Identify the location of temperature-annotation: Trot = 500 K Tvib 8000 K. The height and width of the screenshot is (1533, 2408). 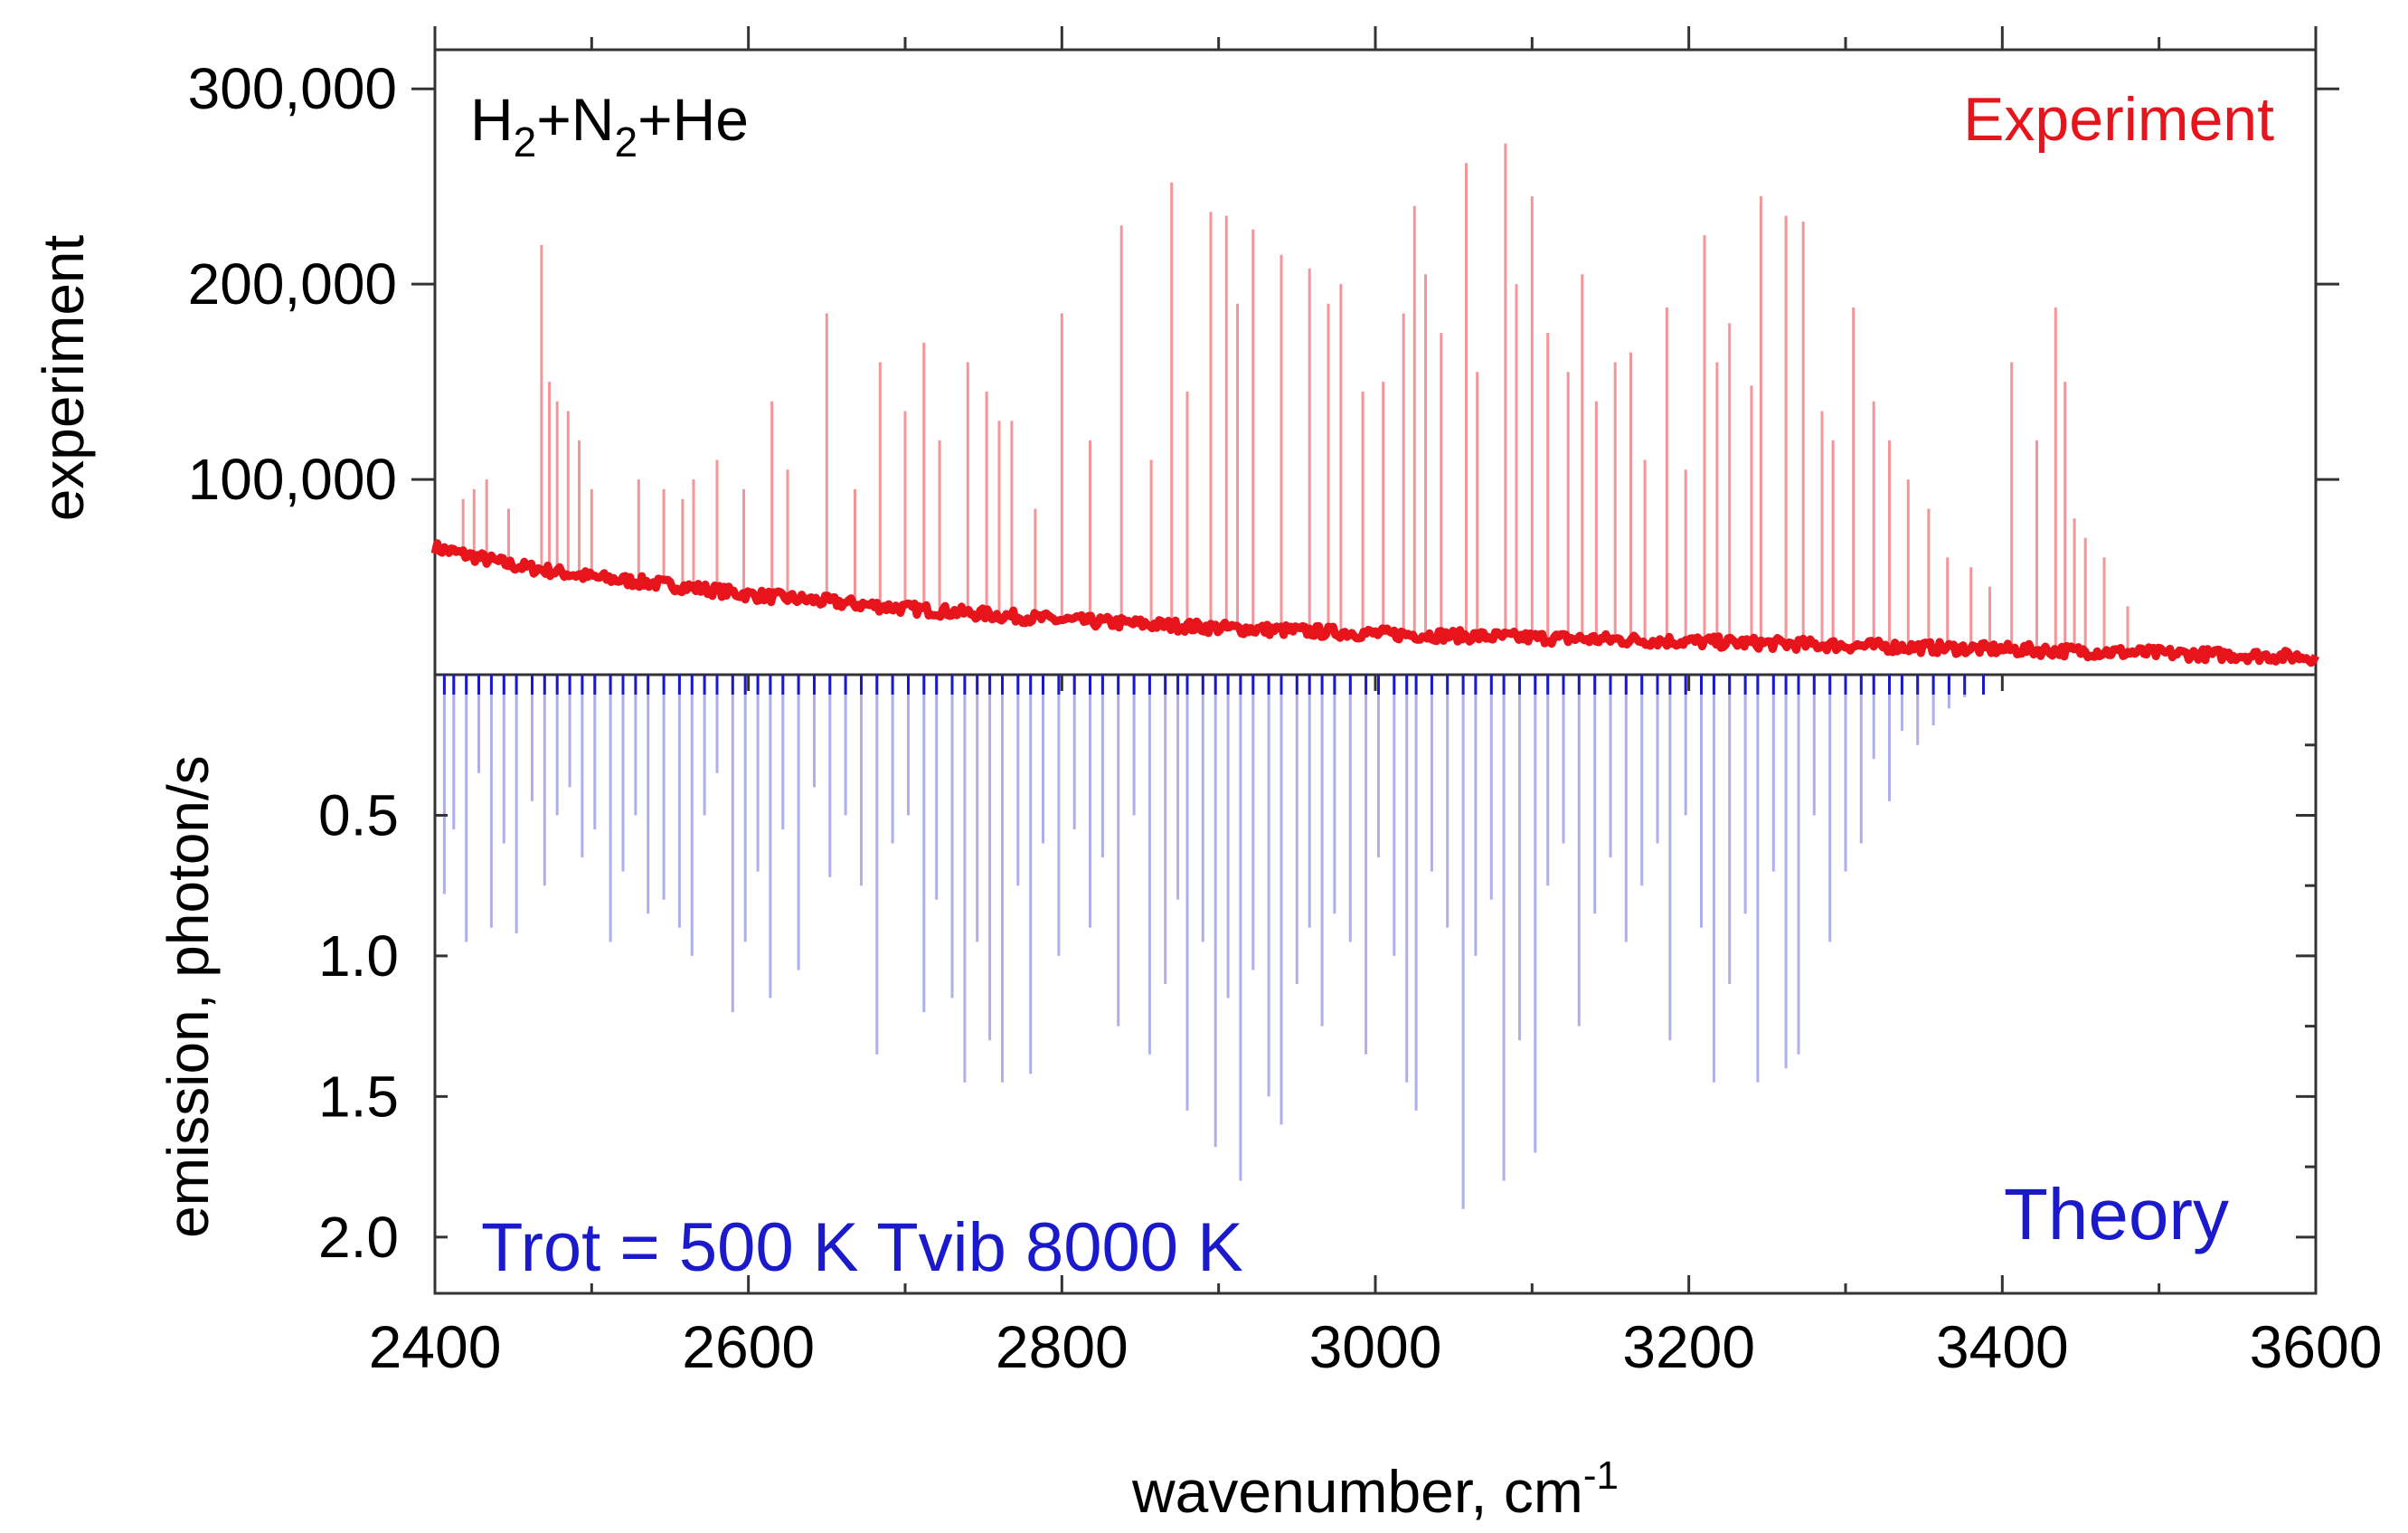
(862, 1248).